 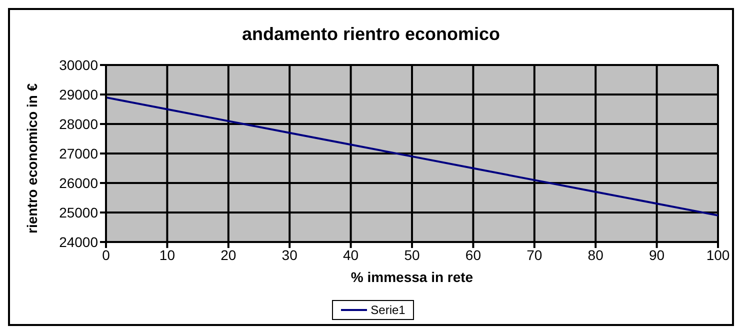 What do you see at coordinates (78, 64) in the screenshot?
I see `y-tick-label: 30000` at bounding box center [78, 64].